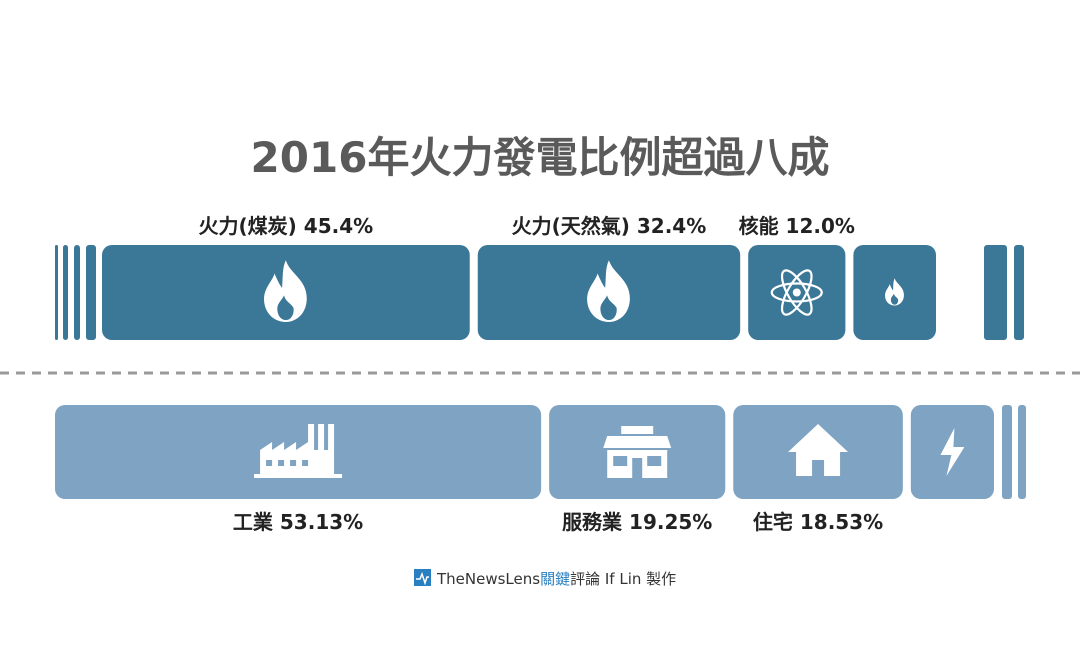  I want to click on shop-icon, so click(637, 452).